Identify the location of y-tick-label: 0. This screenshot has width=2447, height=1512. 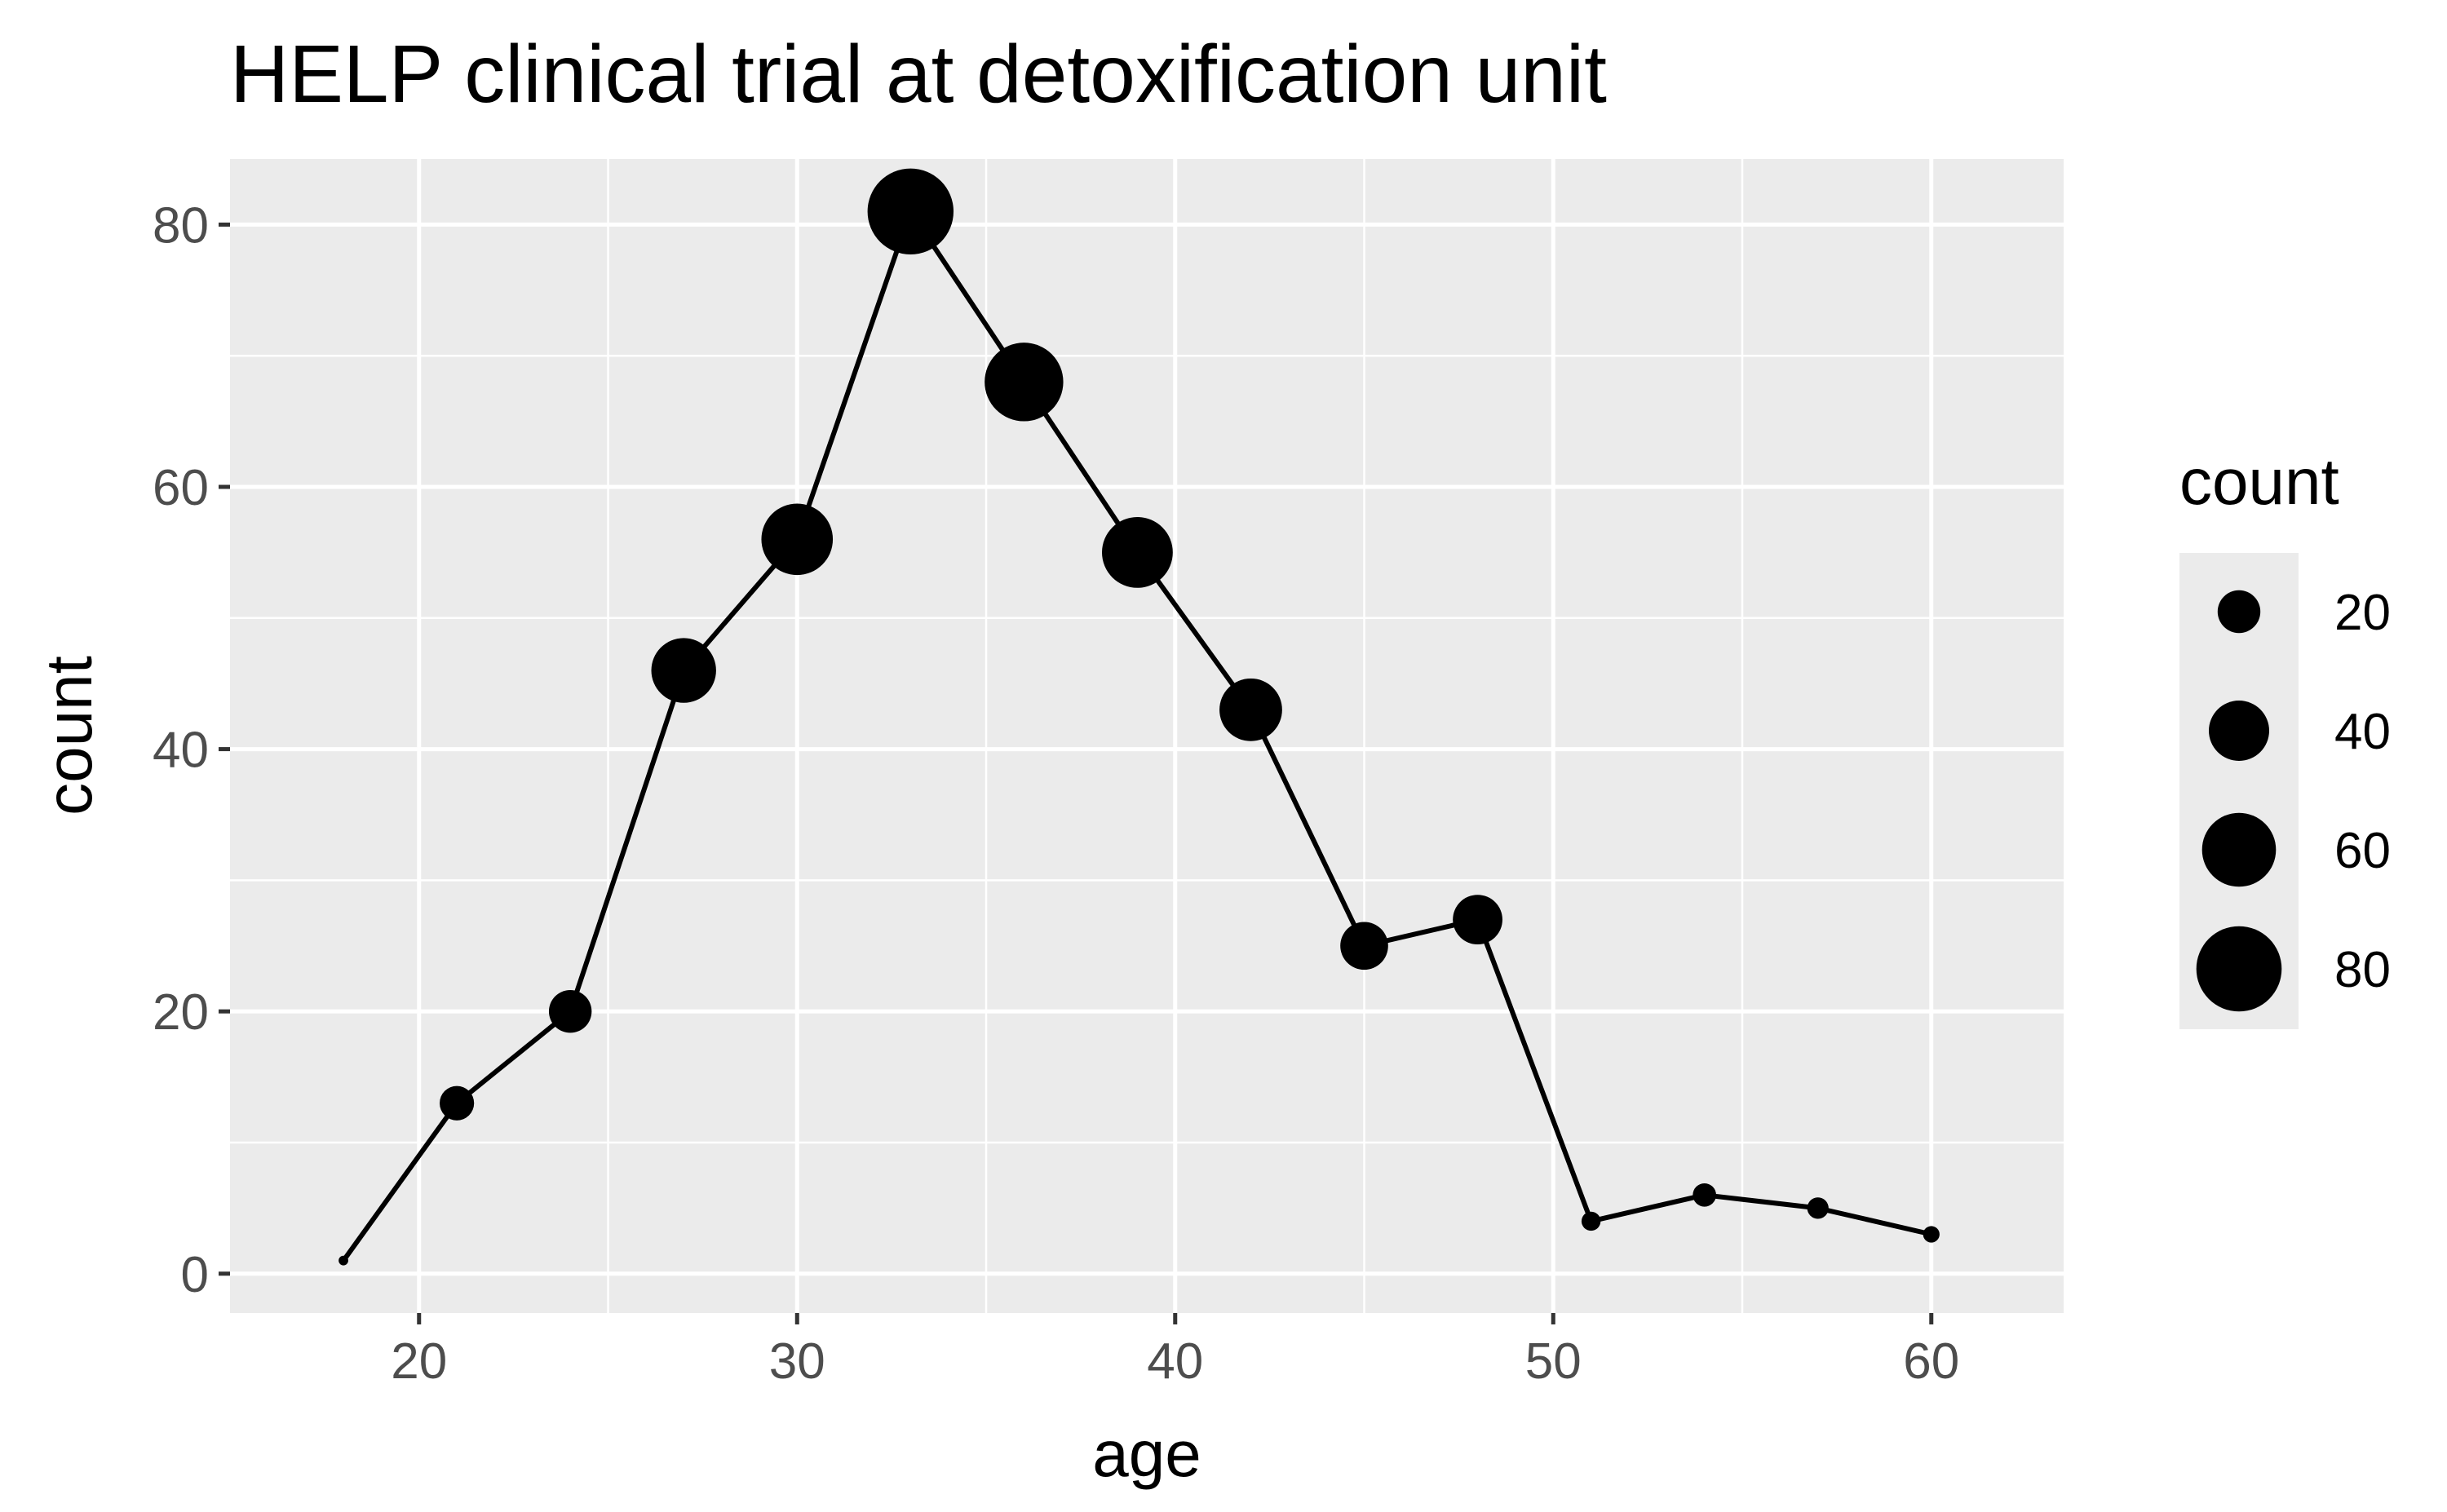
(195, 1275).